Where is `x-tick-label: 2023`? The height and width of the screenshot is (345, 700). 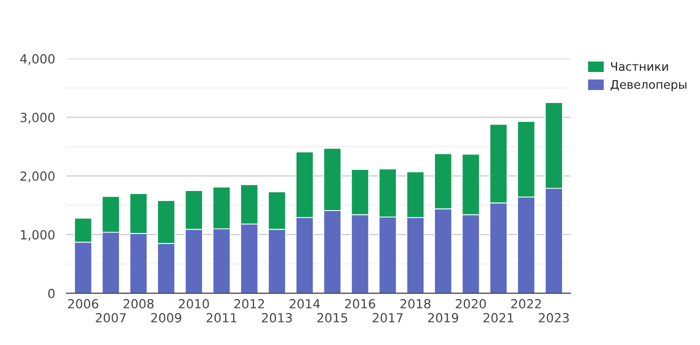
x-tick-label: 2023 is located at coordinates (553, 317).